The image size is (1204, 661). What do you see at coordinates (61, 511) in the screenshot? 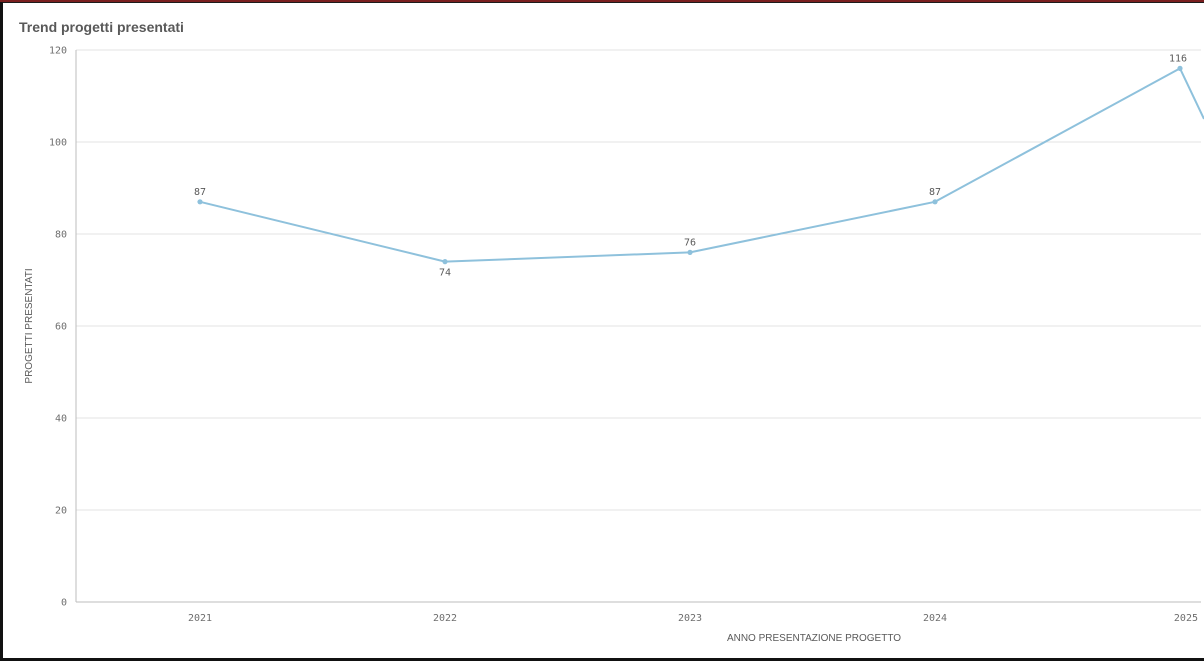
I see `y-tick-label: 20` at bounding box center [61, 511].